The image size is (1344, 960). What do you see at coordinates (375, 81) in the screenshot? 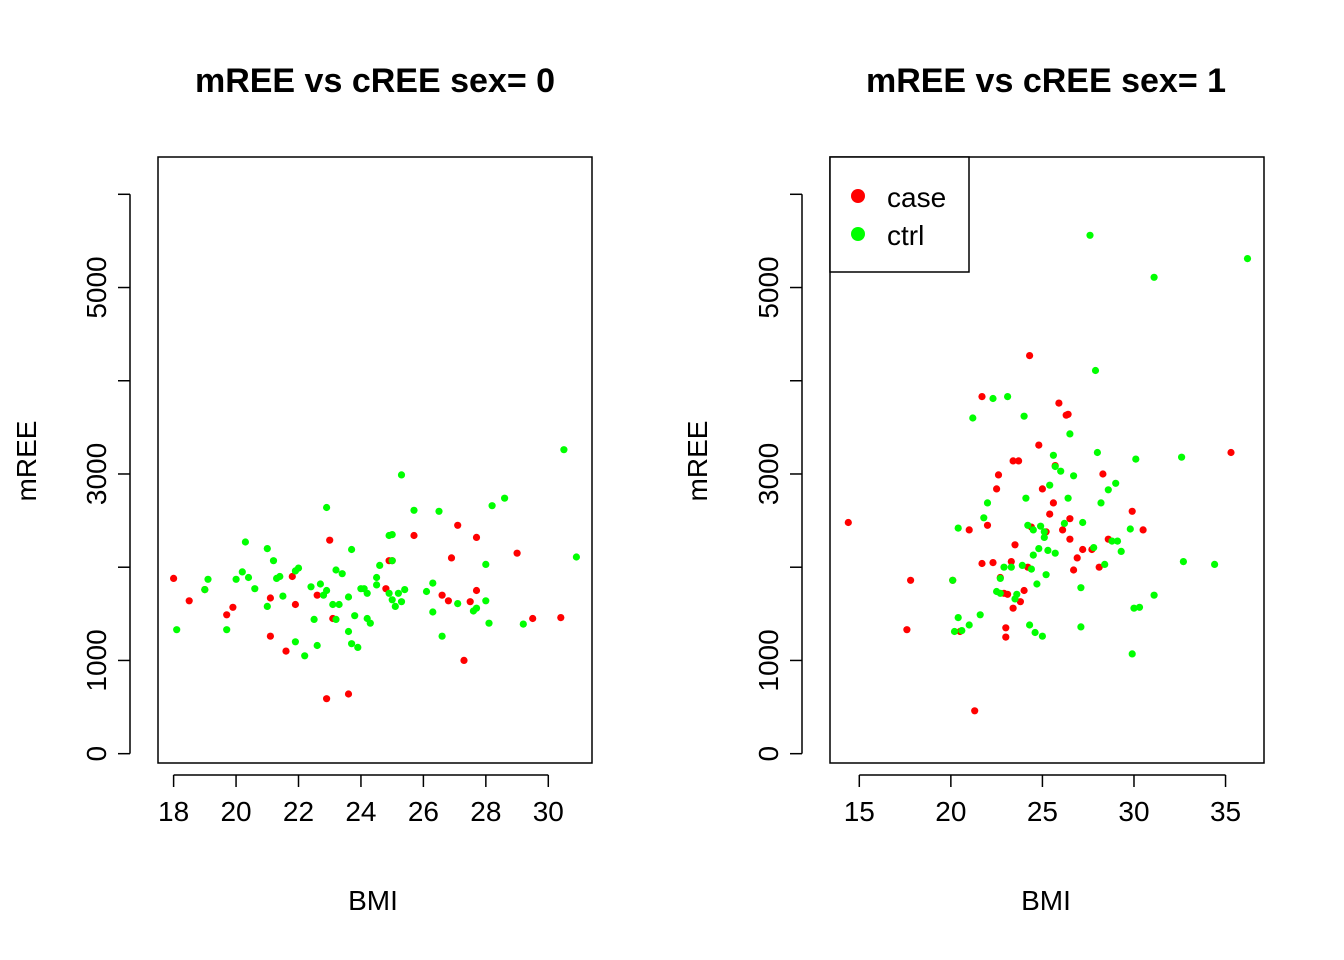
I see `panel-title: mREE vs cREE sex= 0` at bounding box center [375, 81].